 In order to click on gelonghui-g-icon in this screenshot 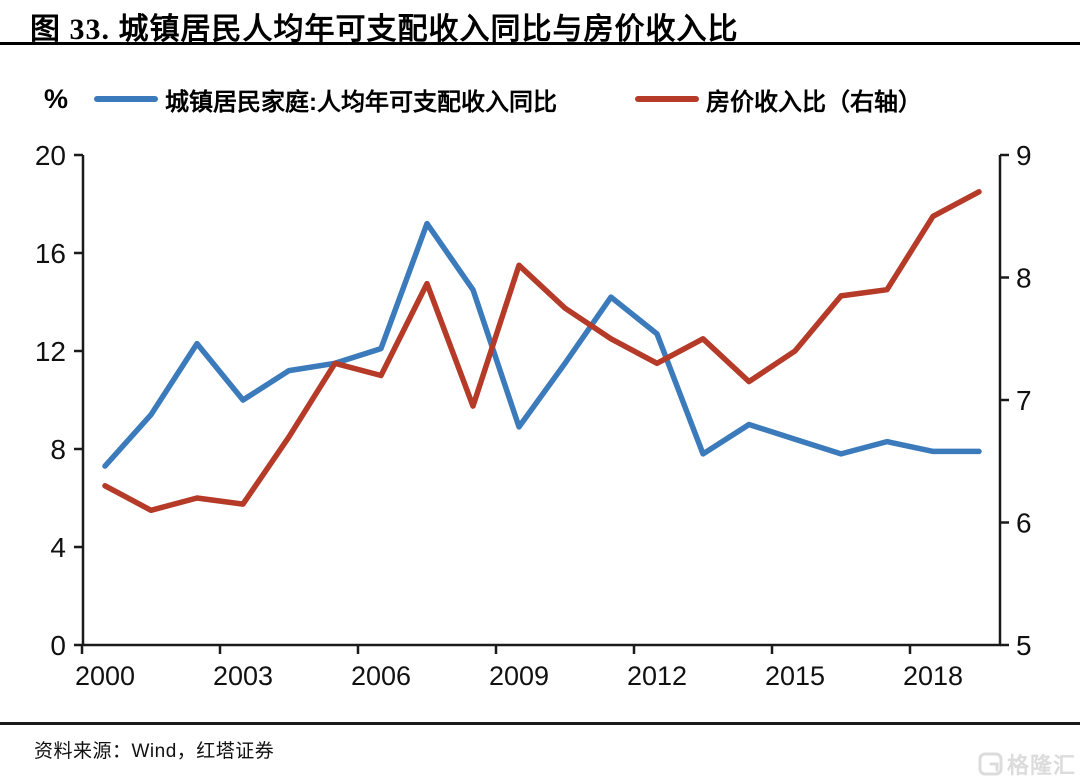, I will do `click(990, 764)`.